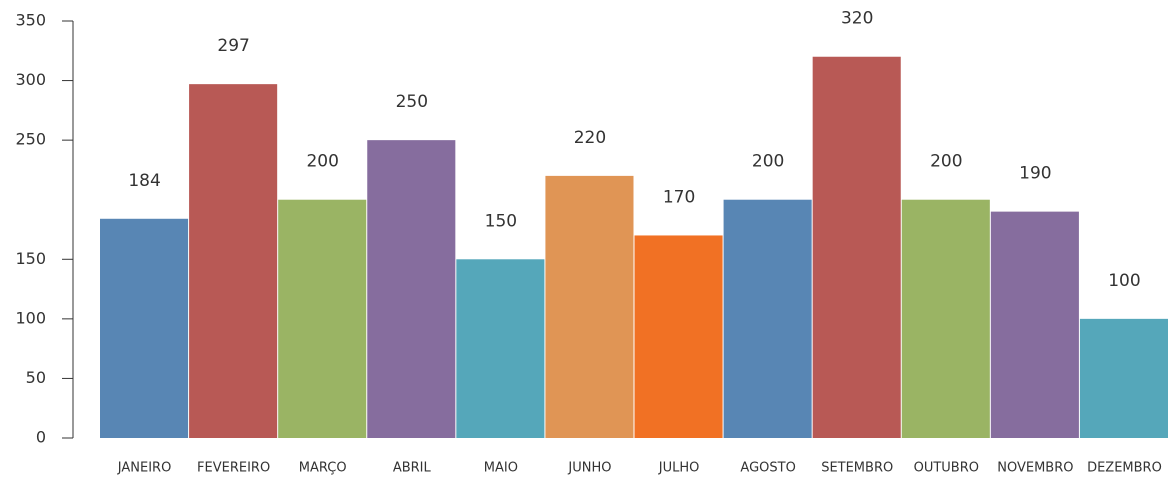  What do you see at coordinates (679, 468) in the screenshot?
I see `x-tick-label: JULHO` at bounding box center [679, 468].